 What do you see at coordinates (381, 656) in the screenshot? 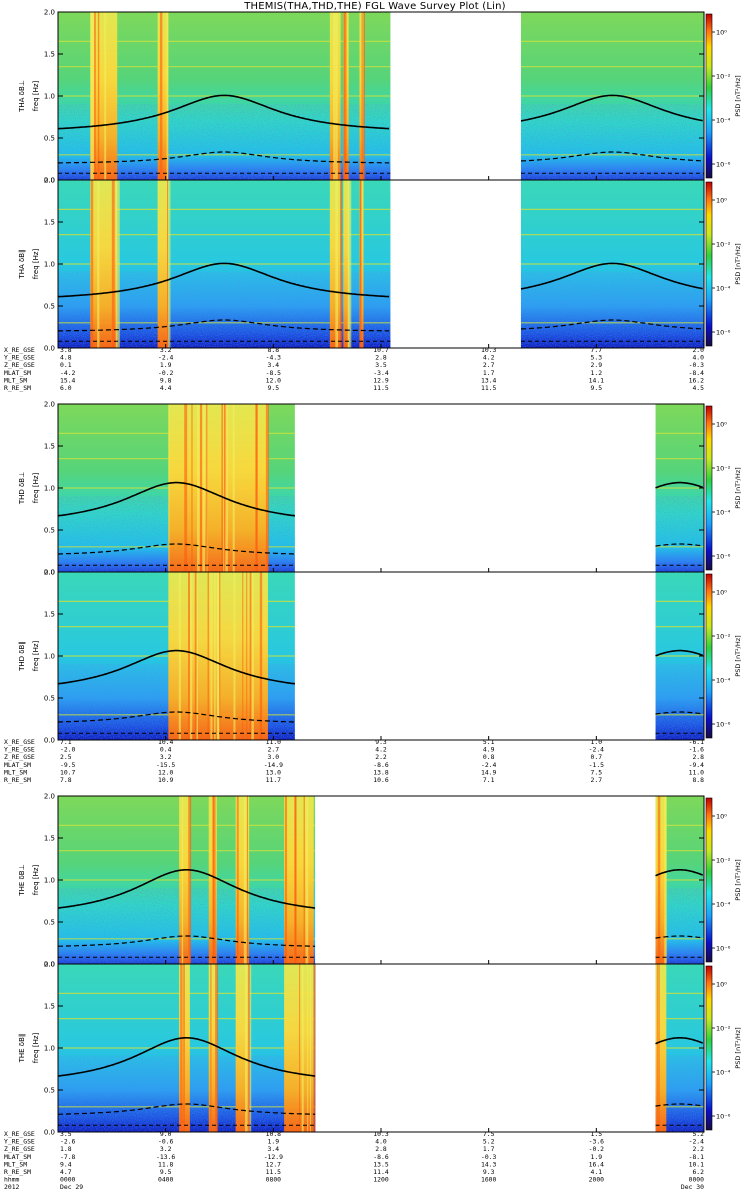
I see `spectrogram-image` at bounding box center [381, 656].